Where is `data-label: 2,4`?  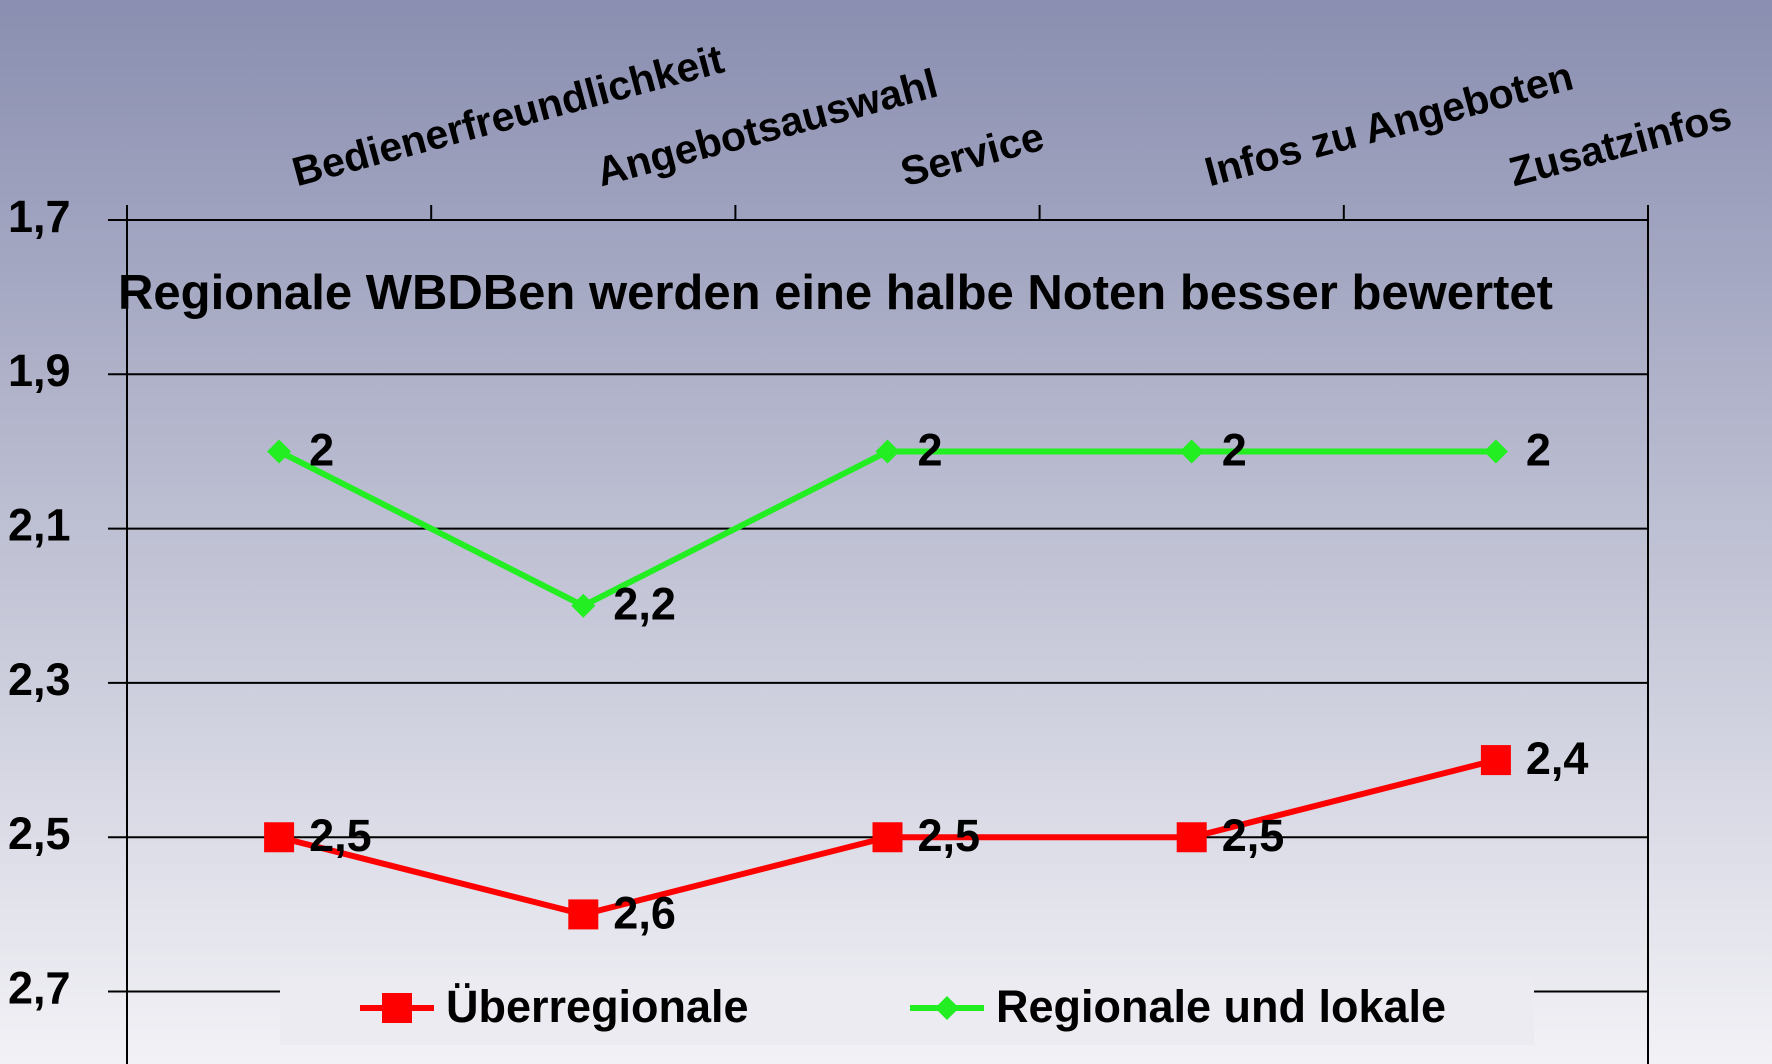
data-label: 2,4 is located at coordinates (1557, 758).